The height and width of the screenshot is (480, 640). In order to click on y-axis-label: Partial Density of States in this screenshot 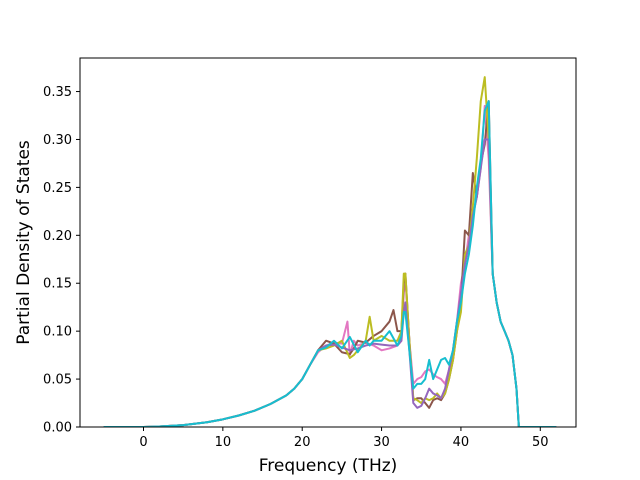, I will do `click(24, 242)`.